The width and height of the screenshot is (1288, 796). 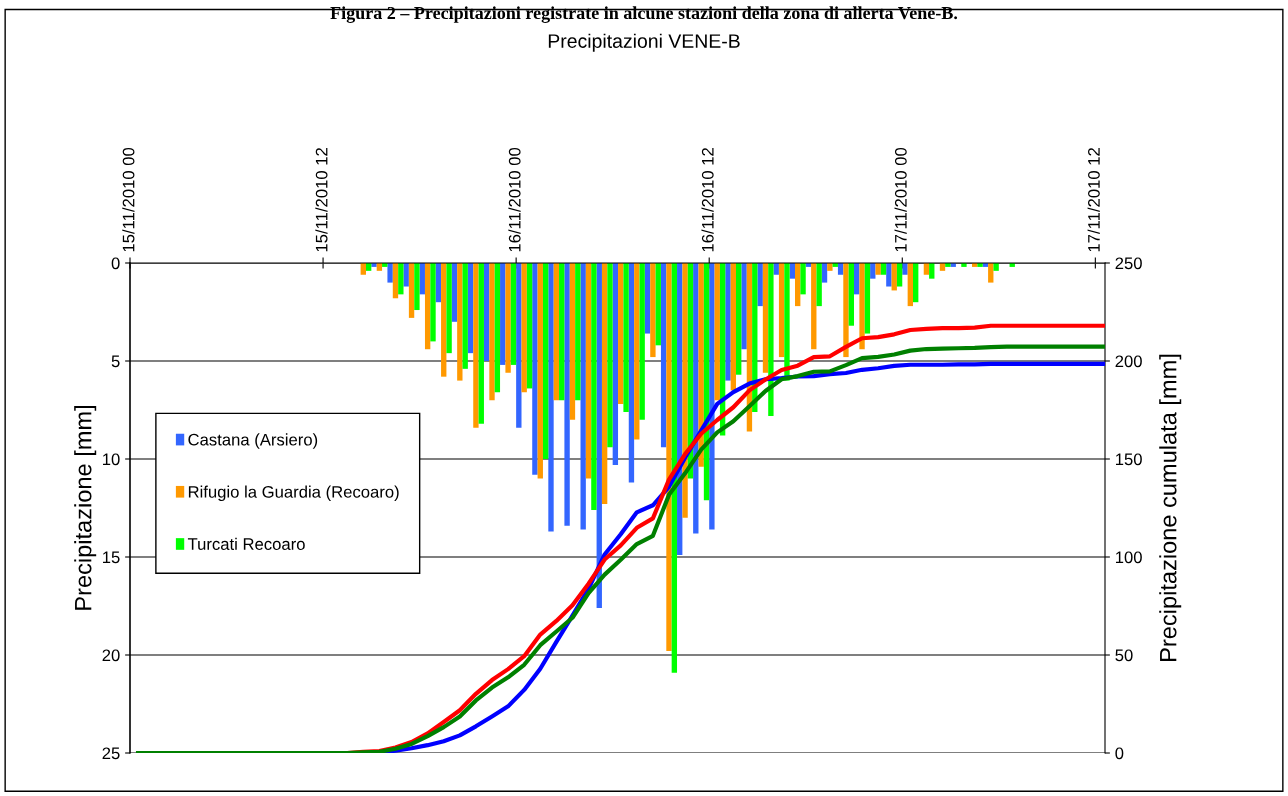 I want to click on x-tick-label: 15/11/2010 12, so click(x=321, y=200).